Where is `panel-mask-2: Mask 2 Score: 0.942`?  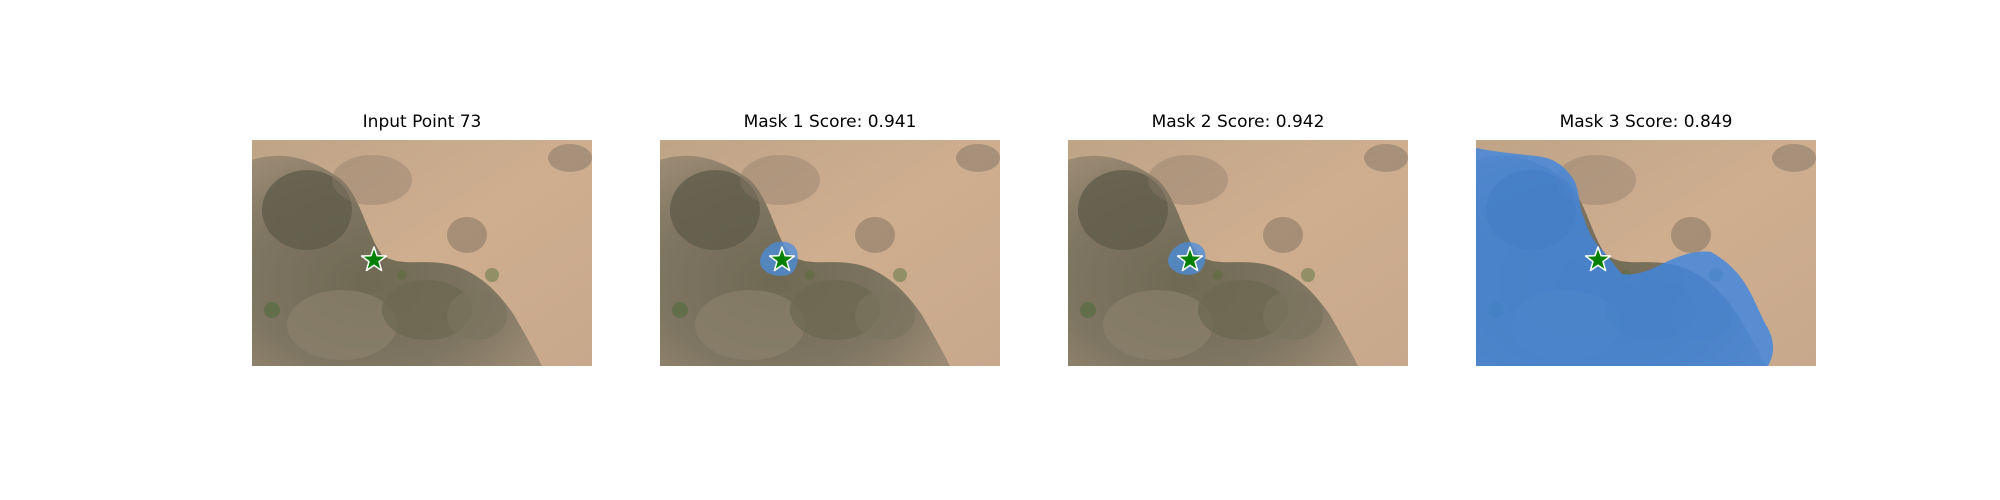
panel-mask-2: Mask 2 Score: 0.942 is located at coordinates (1238, 240).